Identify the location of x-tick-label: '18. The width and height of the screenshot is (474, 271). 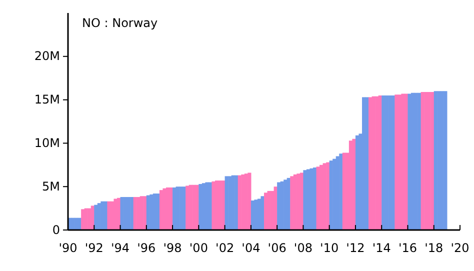
(434, 248).